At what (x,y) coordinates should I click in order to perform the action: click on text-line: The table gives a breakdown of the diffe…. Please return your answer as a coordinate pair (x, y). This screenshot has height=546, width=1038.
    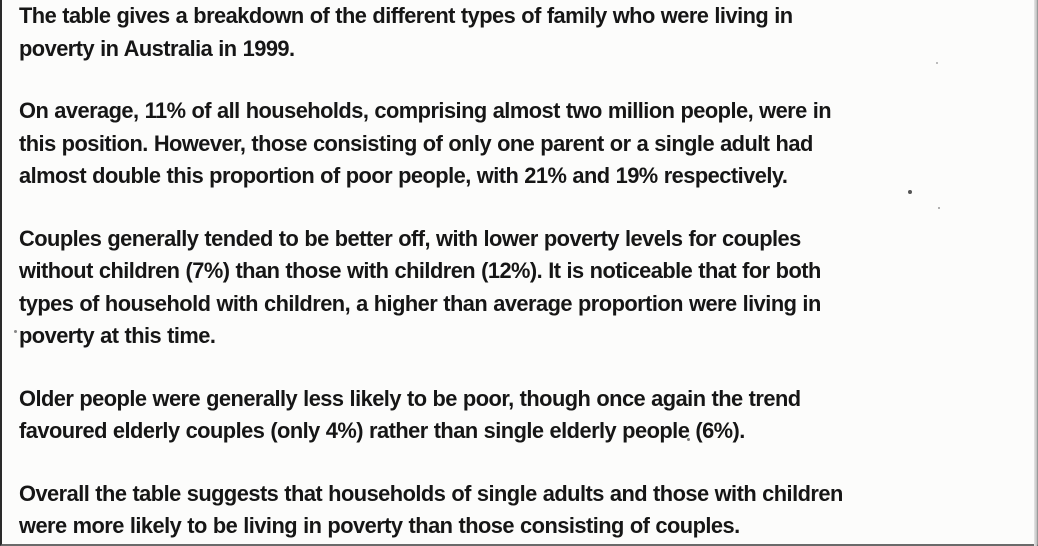
    Looking at the image, I should click on (406, 15).